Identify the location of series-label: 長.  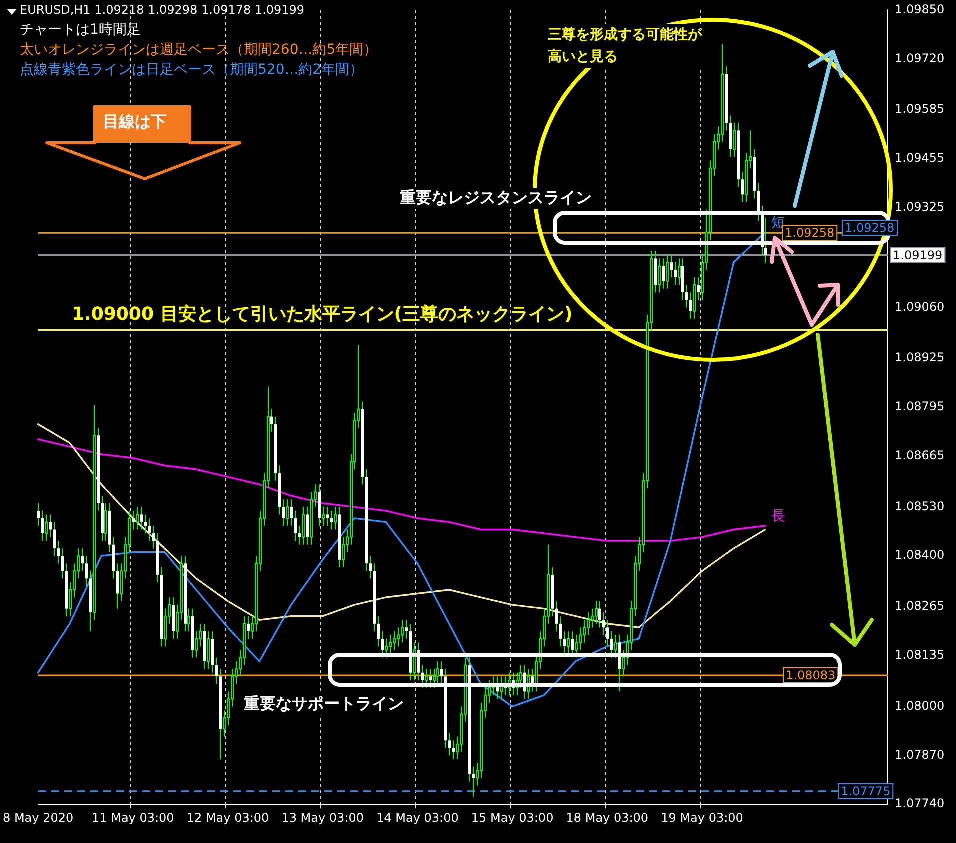
(778, 516).